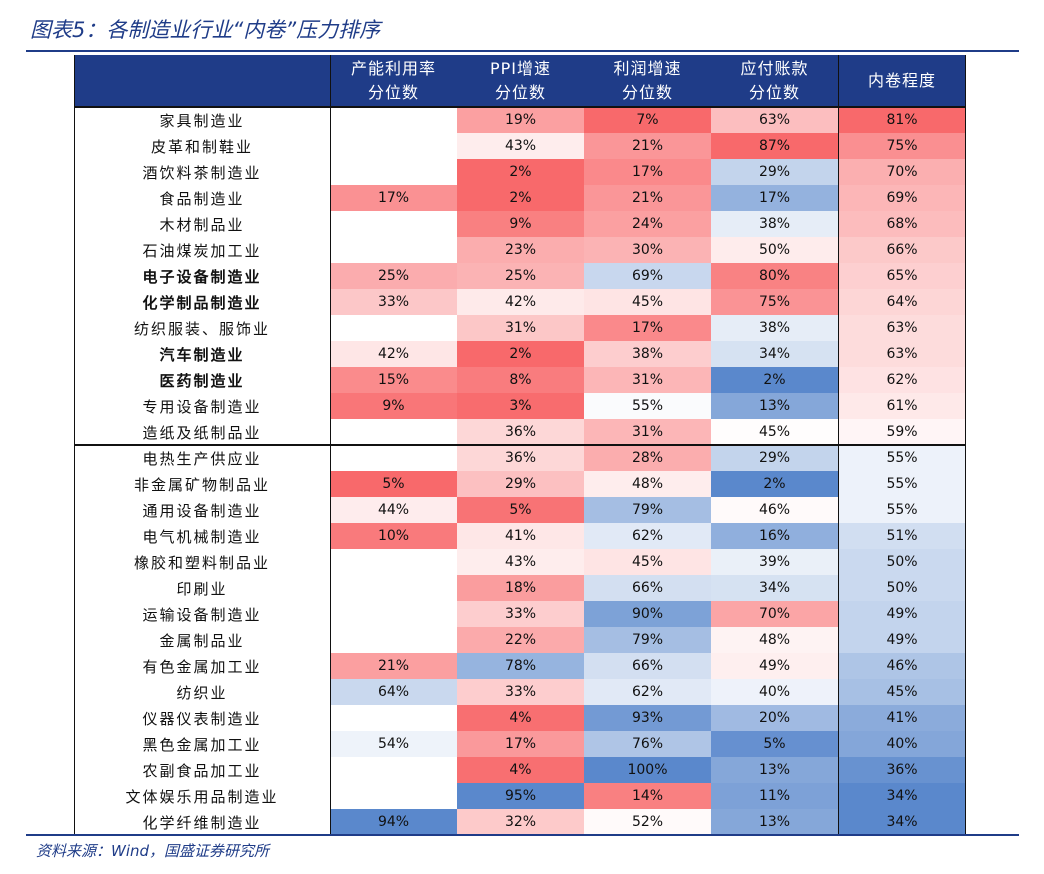 This screenshot has width=1044, height=874. What do you see at coordinates (520, 822) in the screenshot?
I see `value-cell-ppi: 32%` at bounding box center [520, 822].